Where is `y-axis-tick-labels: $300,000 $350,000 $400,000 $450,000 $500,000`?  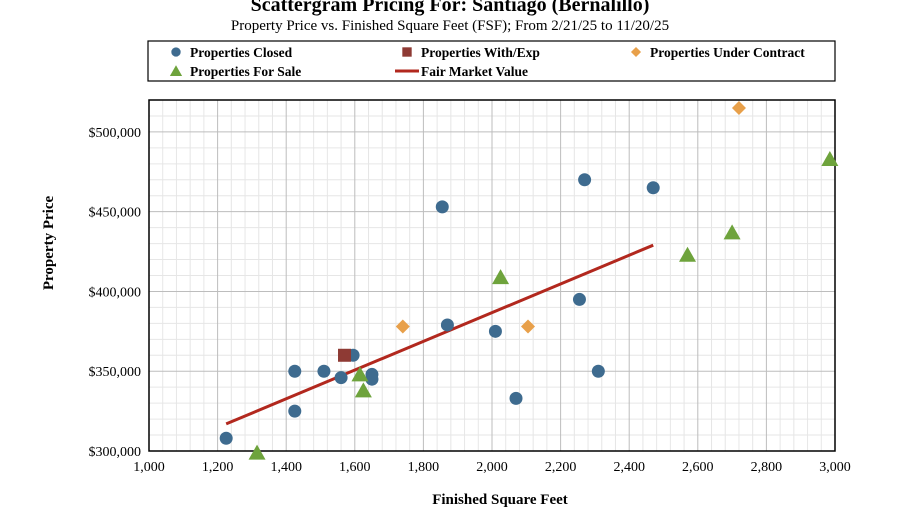
y-axis-tick-labels: $300,000 $350,000 $400,000 $450,000 $500,000 is located at coordinates (115, 293).